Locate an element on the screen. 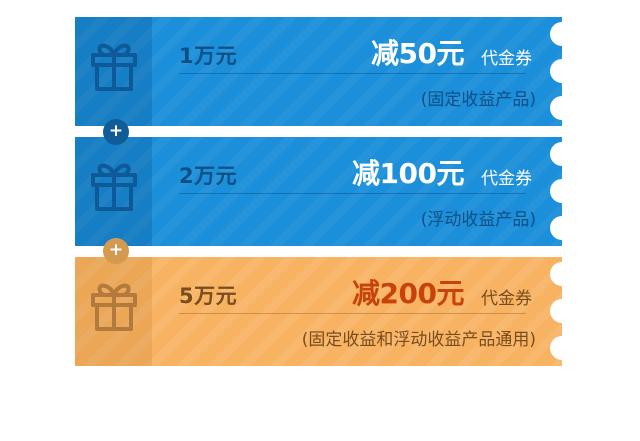 The height and width of the screenshot is (441, 640). coupon-threshold: 2万元 is located at coordinates (208, 176).